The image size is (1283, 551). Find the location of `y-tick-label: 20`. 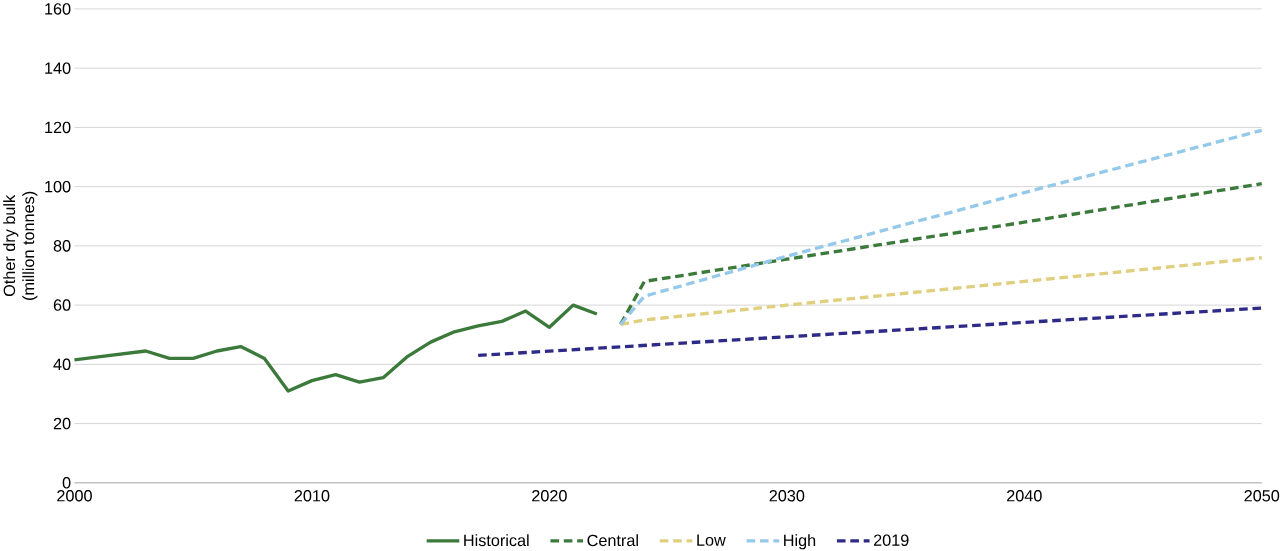

y-tick-label: 20 is located at coordinates (62, 423).